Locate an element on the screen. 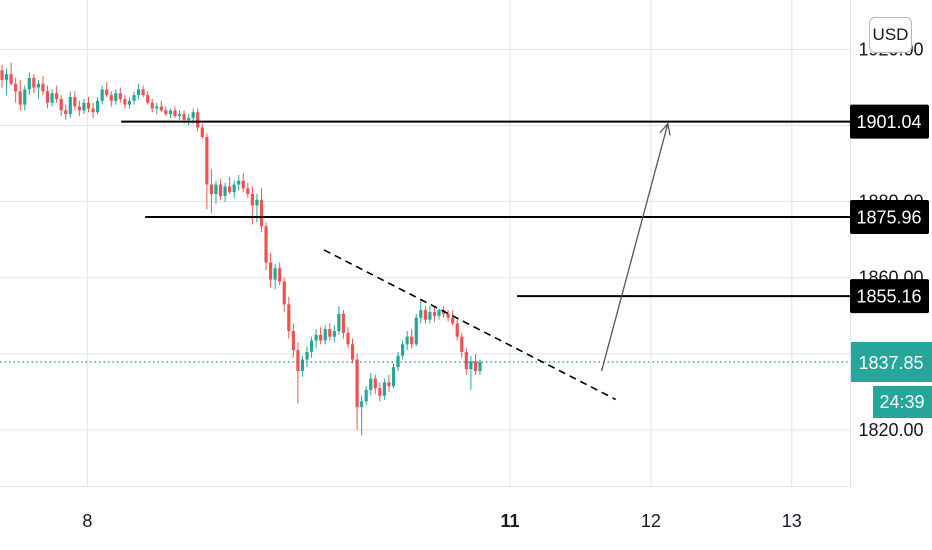  level-price-tag: 1901.04 is located at coordinates (889, 121).